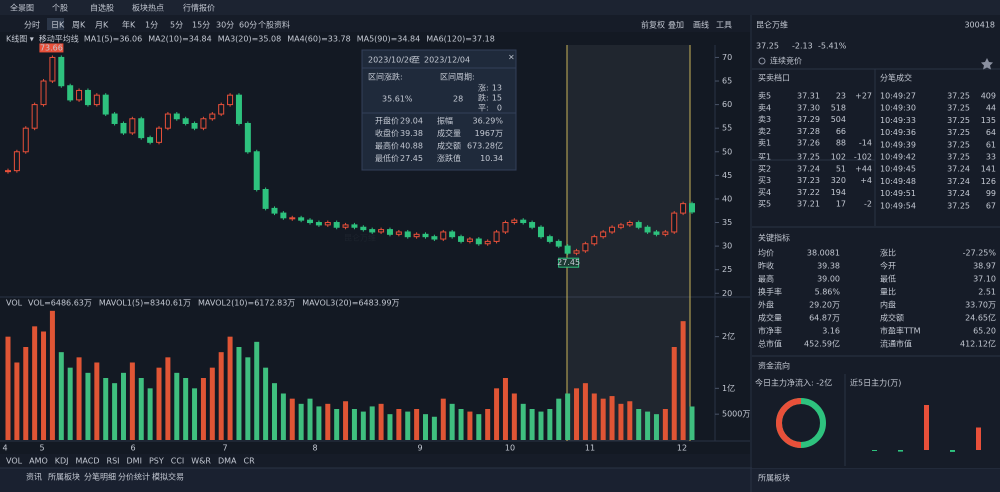 Image resolution: width=1000 pixels, height=492 pixels. I want to click on x-tick-label: 11, so click(590, 448).